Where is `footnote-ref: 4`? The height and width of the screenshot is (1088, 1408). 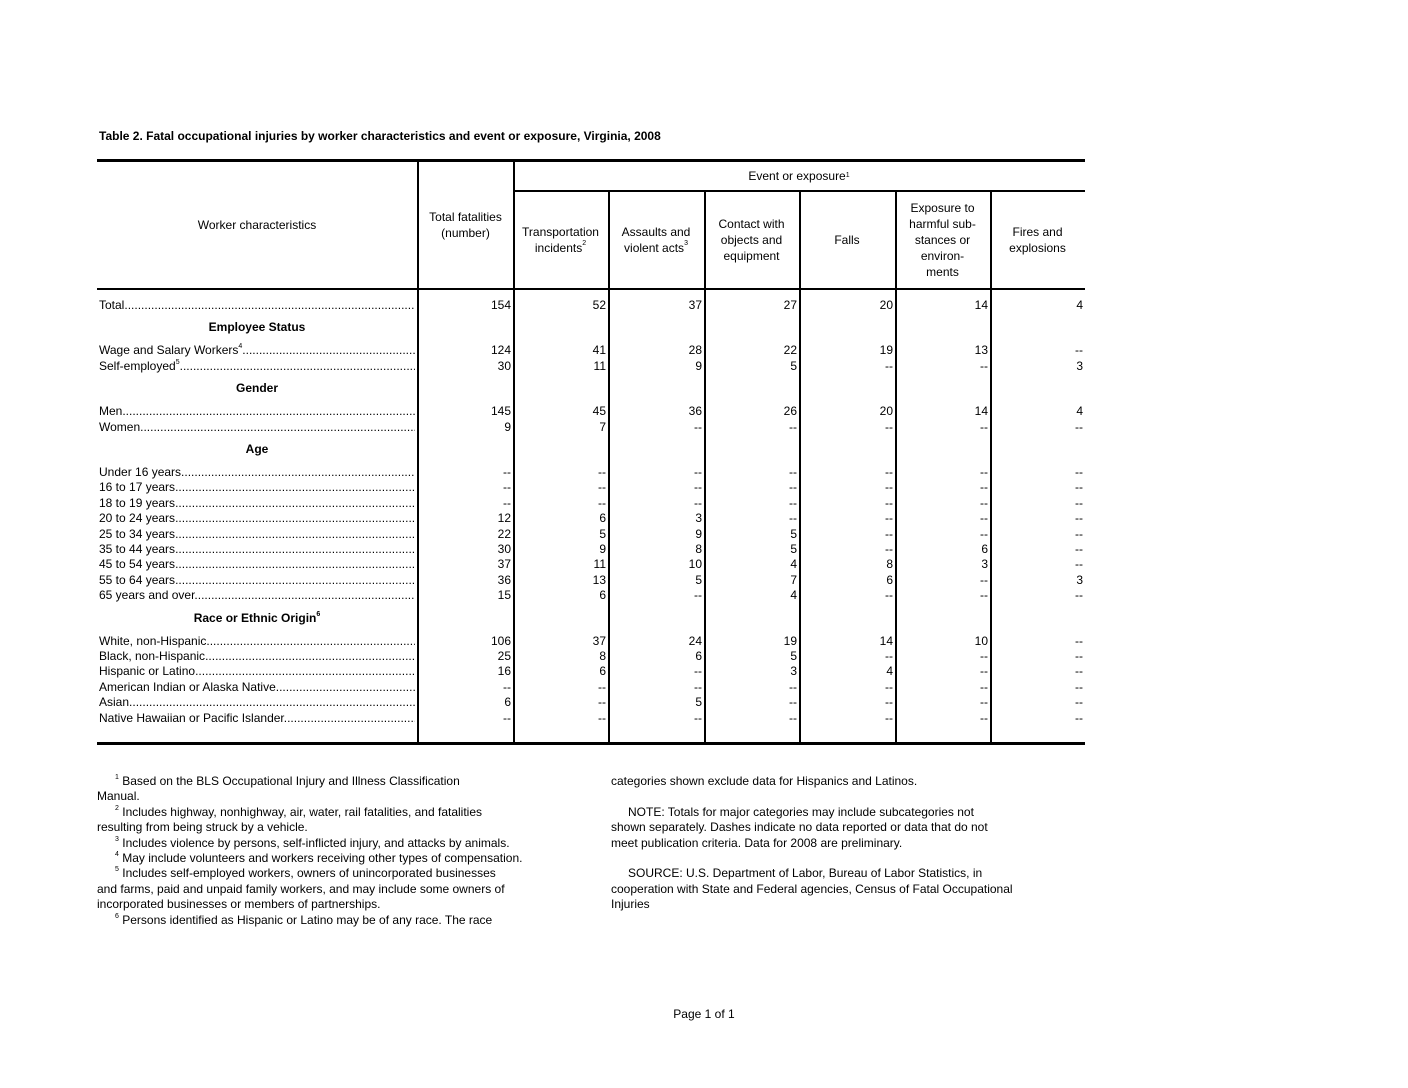 footnote-ref: 4 is located at coordinates (240, 347).